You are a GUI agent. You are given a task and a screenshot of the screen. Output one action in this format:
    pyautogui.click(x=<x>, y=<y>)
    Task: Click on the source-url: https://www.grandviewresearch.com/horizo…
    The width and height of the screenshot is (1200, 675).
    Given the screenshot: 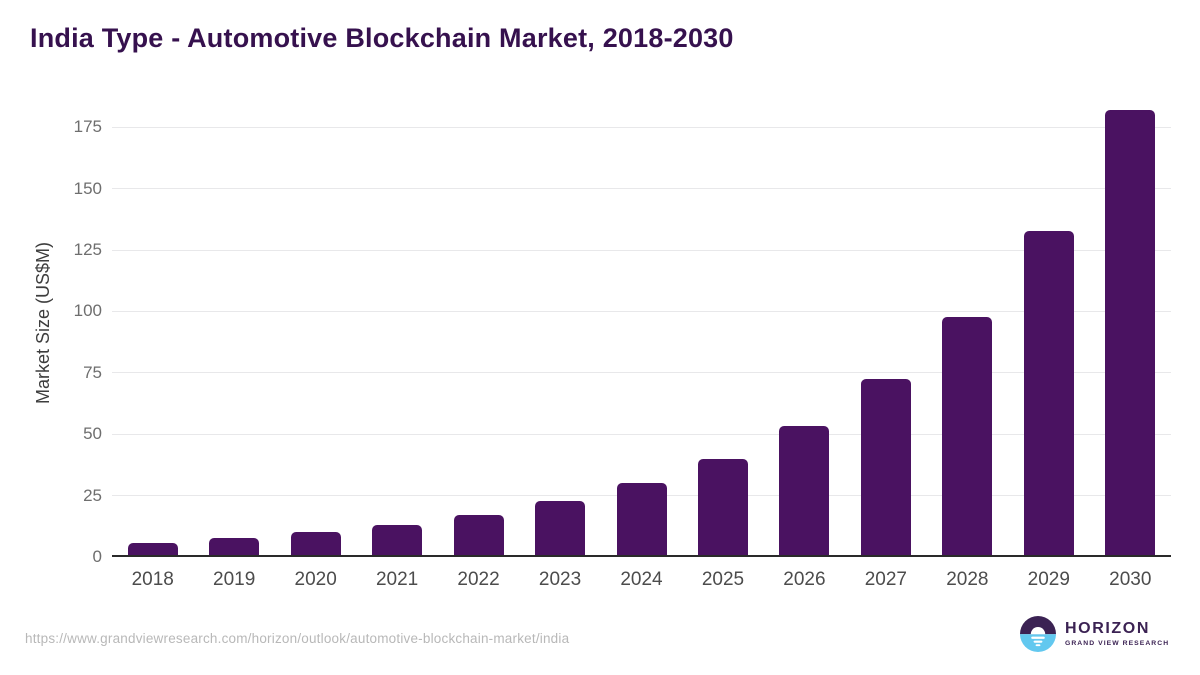 What is the action you would take?
    pyautogui.click(x=297, y=638)
    